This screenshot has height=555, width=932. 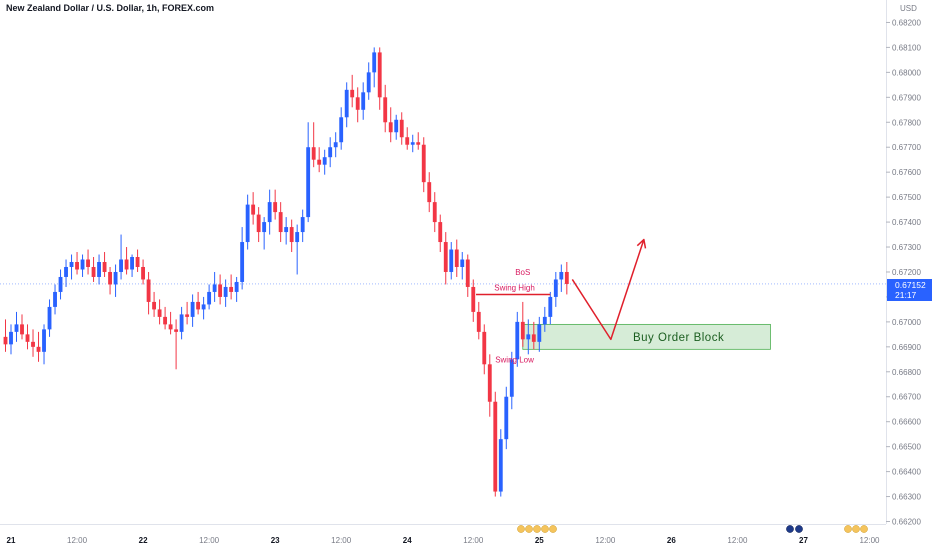 What do you see at coordinates (906, 295) in the screenshot?
I see `bar-countdown: 21:17` at bounding box center [906, 295].